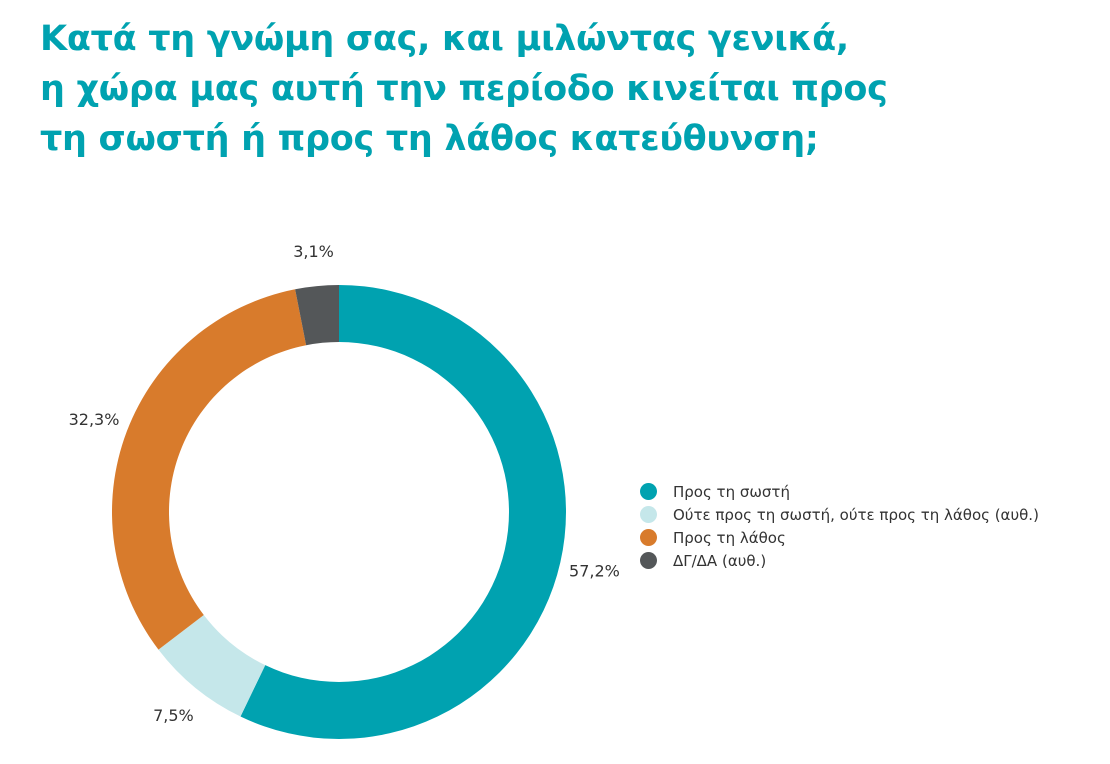 The height and width of the screenshot is (764, 1110). What do you see at coordinates (313, 251) in the screenshot?
I see `slice-label-dk-na: 3,1%` at bounding box center [313, 251].